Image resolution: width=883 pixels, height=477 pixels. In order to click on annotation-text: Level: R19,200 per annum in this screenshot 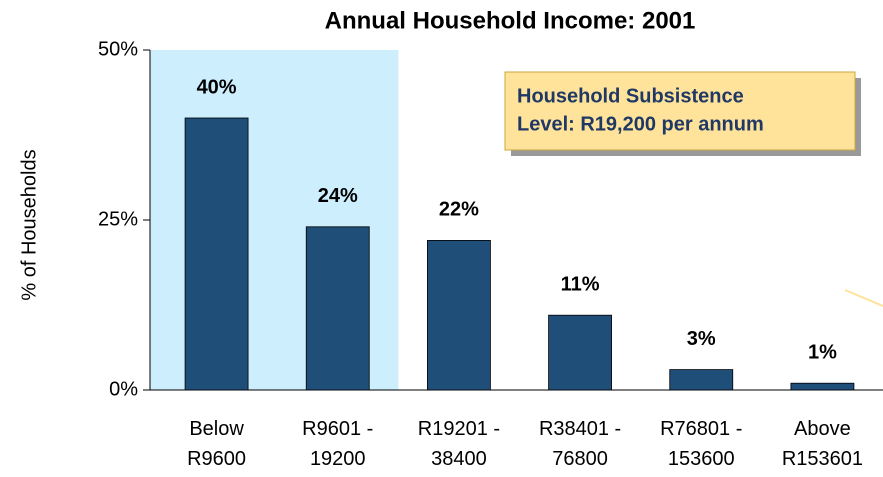, I will do `click(640, 124)`.